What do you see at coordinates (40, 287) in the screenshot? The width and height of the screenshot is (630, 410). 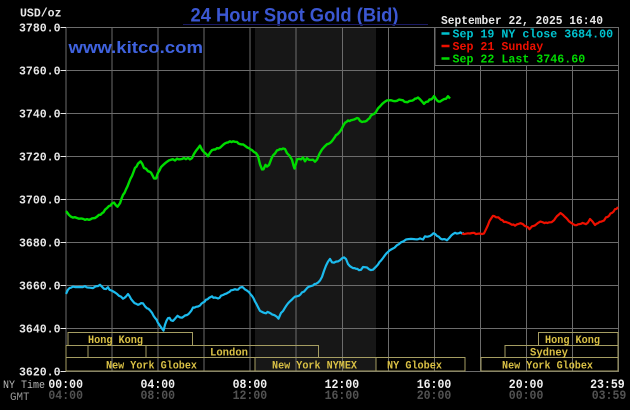 I see `svg-text: 3660.0` at bounding box center [40, 287].